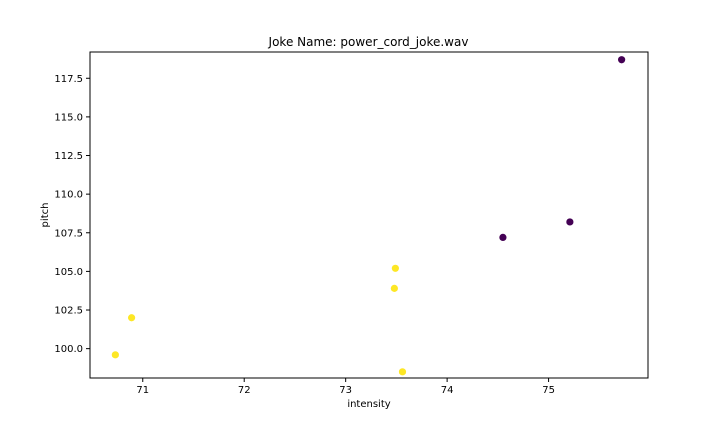 This screenshot has width=720, height=432. I want to click on y-axis: 100.0 102.5 105.0 107.5 110.0 112.5 115.0 117.5, so click(72, 214).